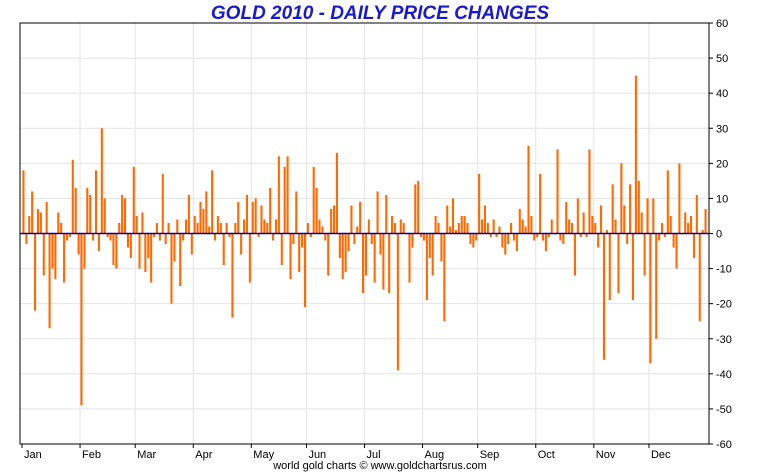 Image resolution: width=760 pixels, height=475 pixels. I want to click on x-tick-label: Jan, so click(33, 455).